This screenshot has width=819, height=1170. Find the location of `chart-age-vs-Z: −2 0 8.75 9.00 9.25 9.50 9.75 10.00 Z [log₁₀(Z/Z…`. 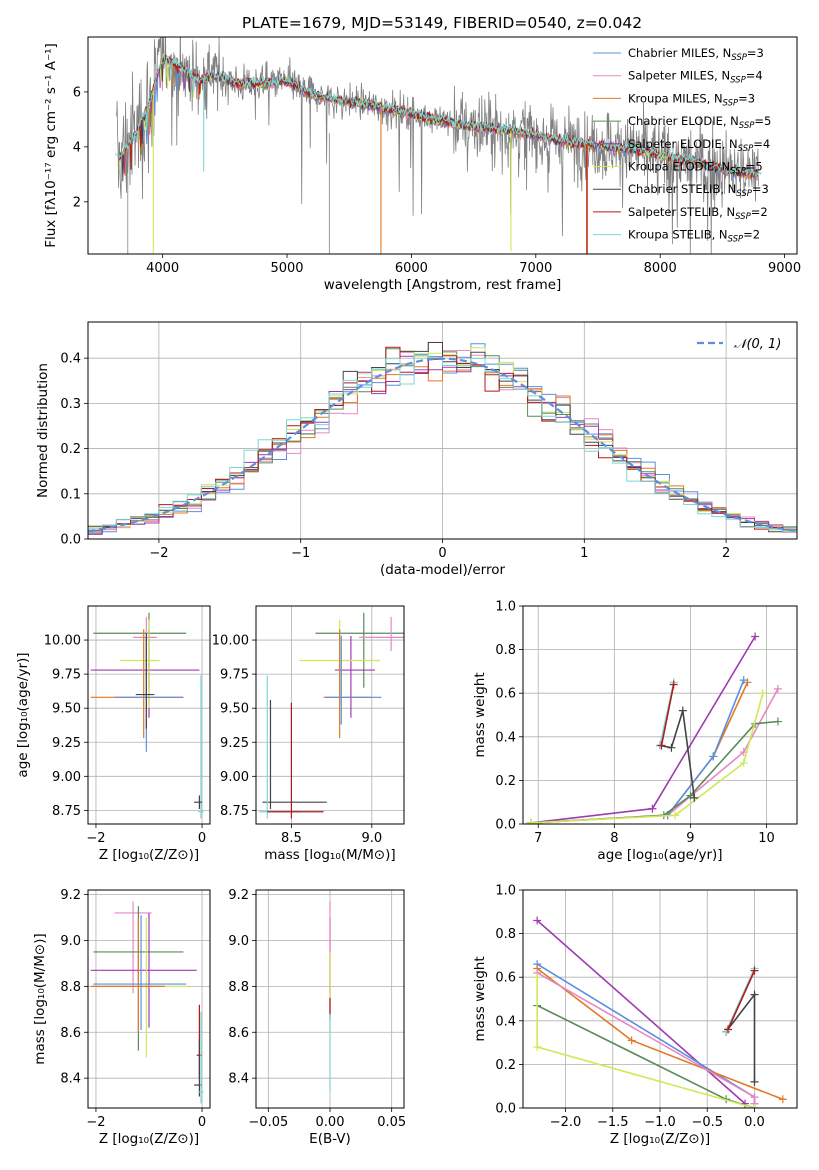

chart-age-vs-Z: −2 0 8.75 9.00 9.25 9.50 9.75 10.00 Z [log₁₀(Z/Z… is located at coordinates (113, 734).